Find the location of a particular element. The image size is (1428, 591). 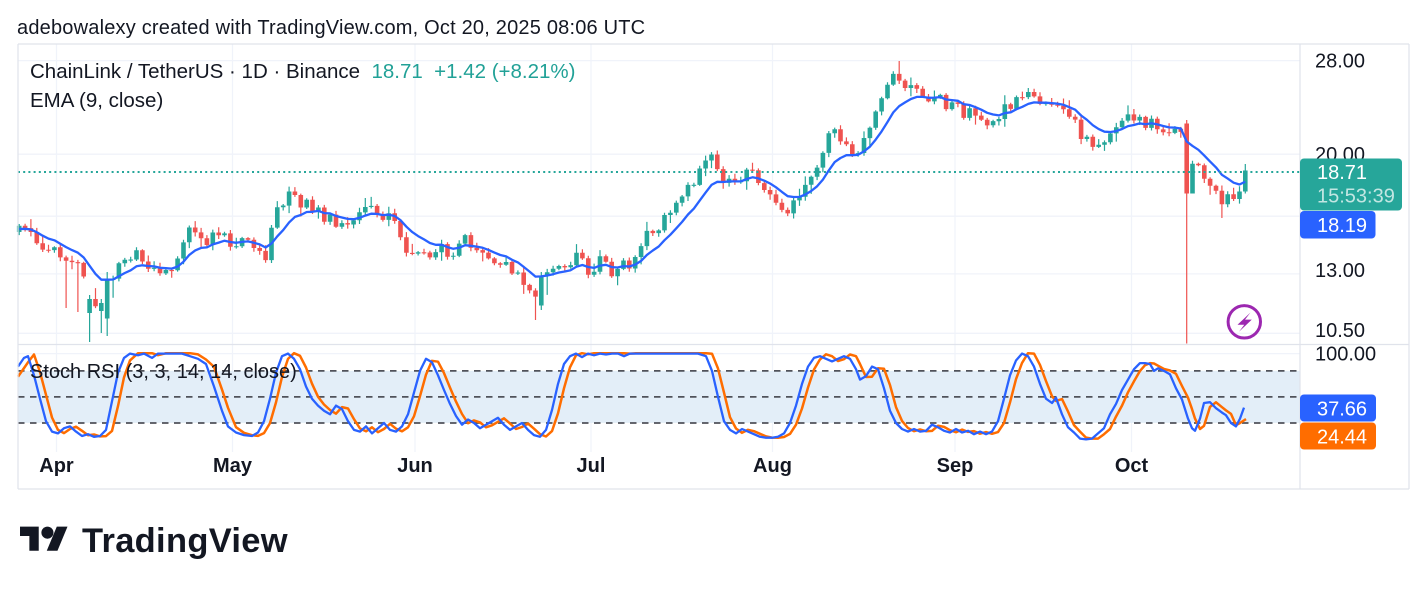

svg-text:Stoch RSI (3, 3, 14, 14, close: Stoch RSI (3, 3, 14, 14, close) is located at coordinates (163, 372).